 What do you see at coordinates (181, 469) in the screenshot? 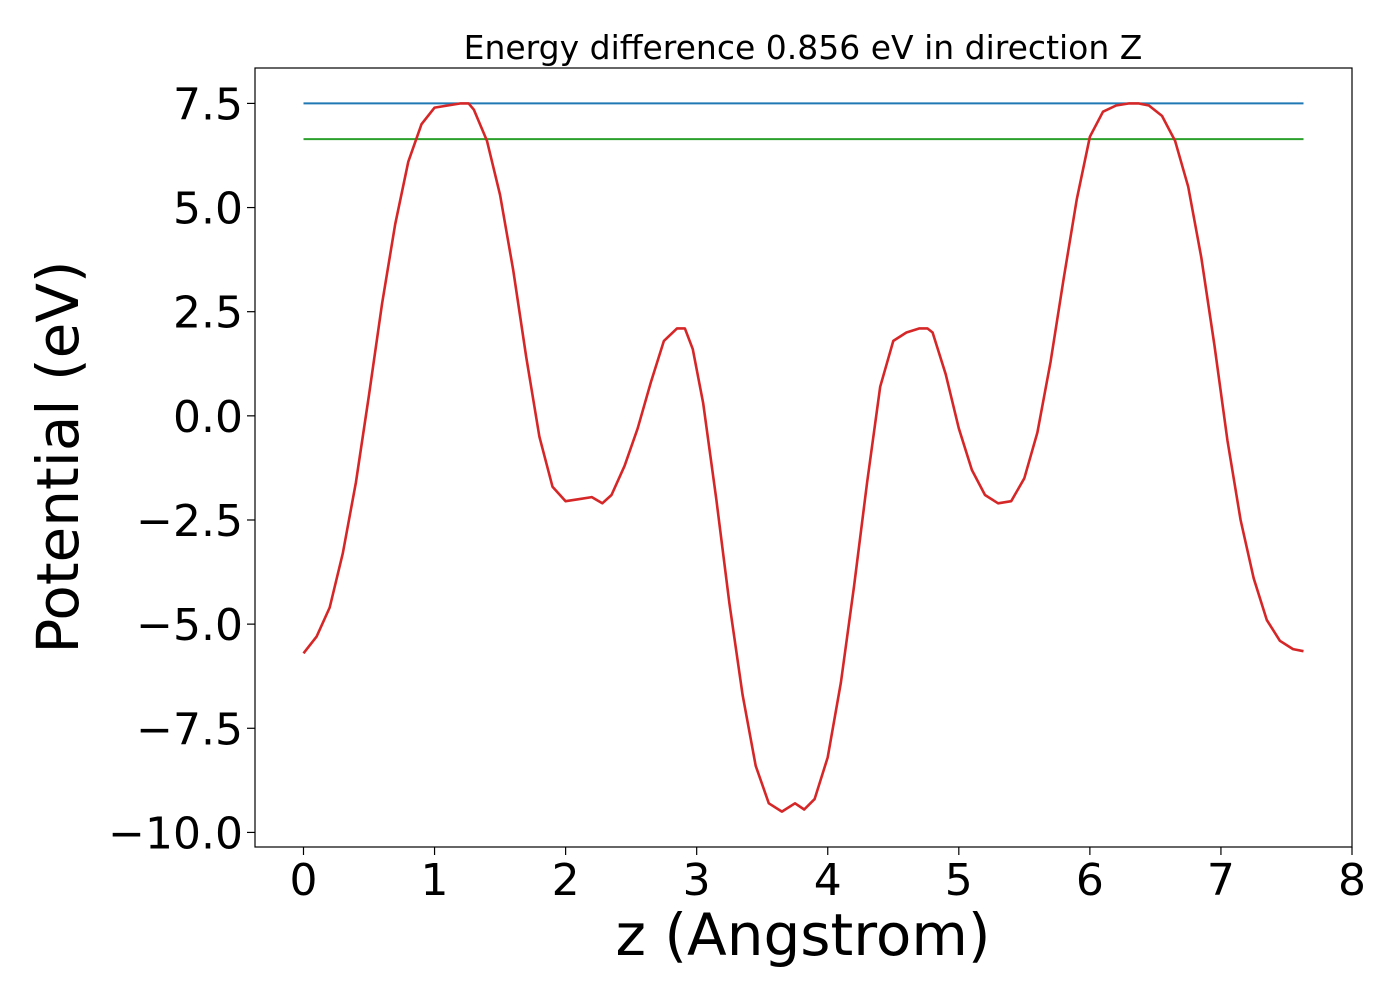
I see `y-axis: 7.5 5.0 2.5 0.0 −2.5 −5.0 −7.5 −10.0` at bounding box center [181, 469].